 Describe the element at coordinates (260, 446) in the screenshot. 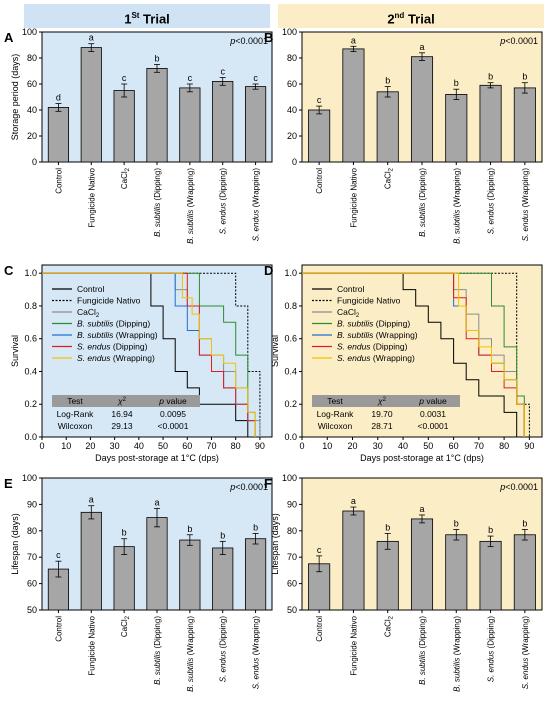

I see `x-tick-label: 90` at that location.